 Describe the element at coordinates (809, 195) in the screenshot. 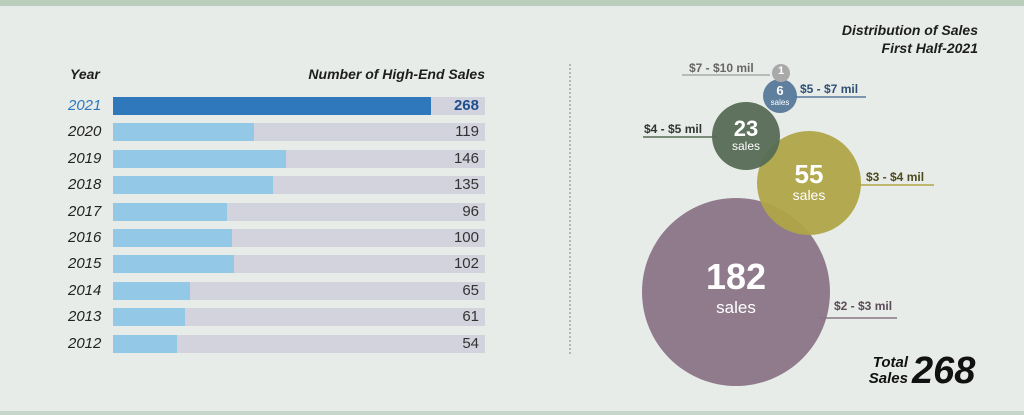

I see `bubble-unit-3-4: sales` at that location.